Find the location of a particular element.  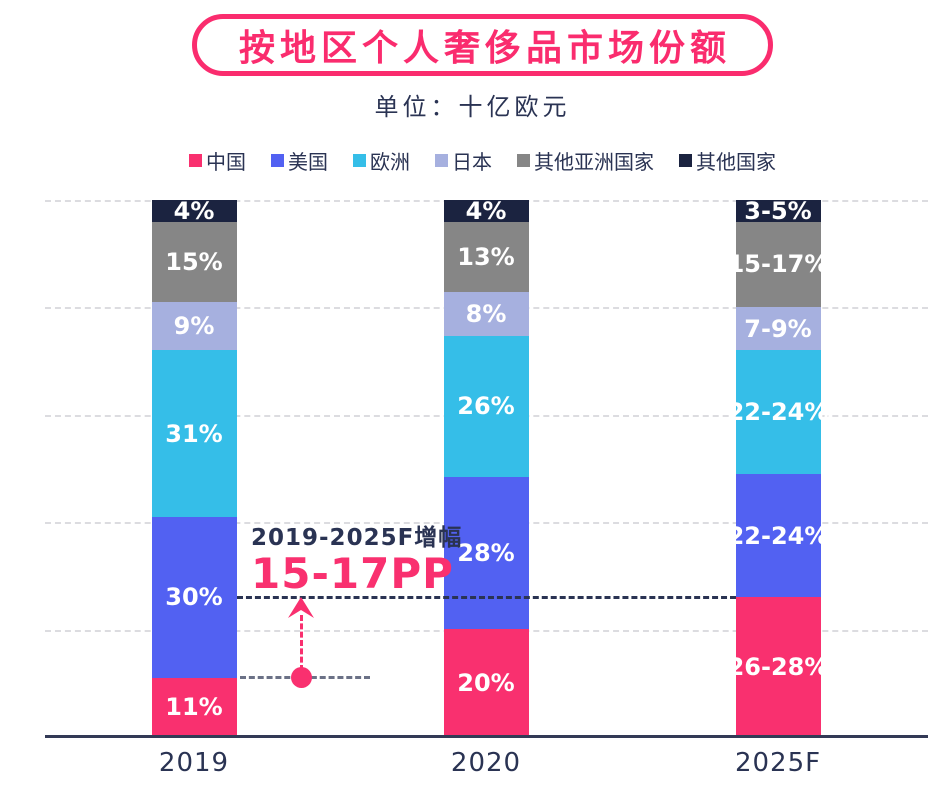

segment-value-label: 28% is located at coordinates (486, 552).